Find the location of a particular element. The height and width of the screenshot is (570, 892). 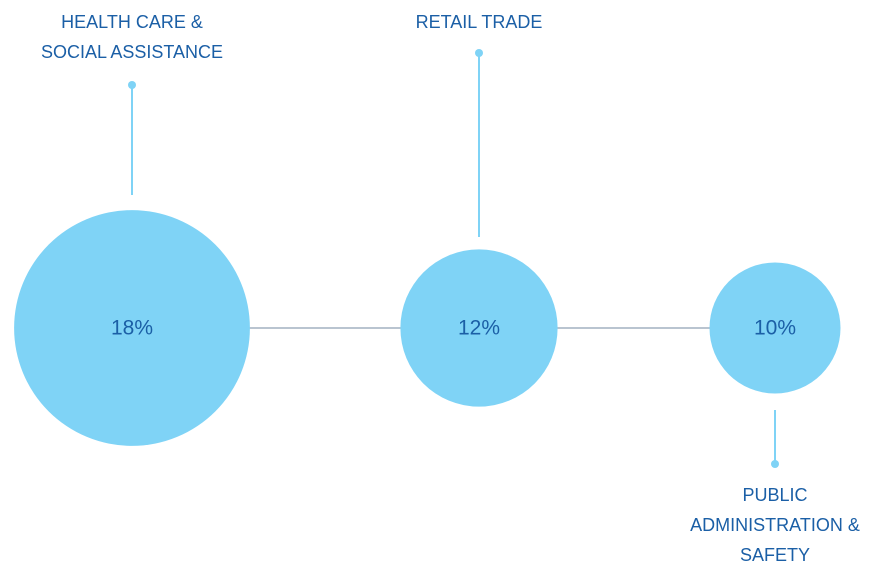

value-label: 10% is located at coordinates (775, 328).